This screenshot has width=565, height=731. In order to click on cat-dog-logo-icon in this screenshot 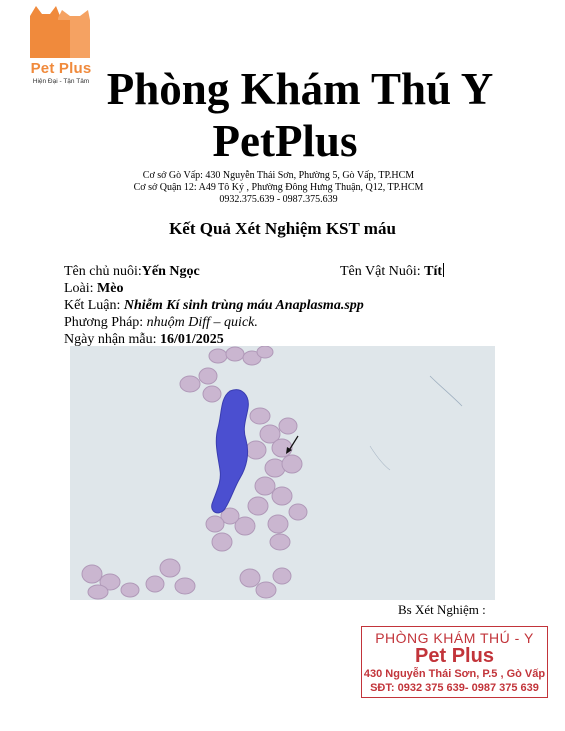, I will do `click(60, 32)`.